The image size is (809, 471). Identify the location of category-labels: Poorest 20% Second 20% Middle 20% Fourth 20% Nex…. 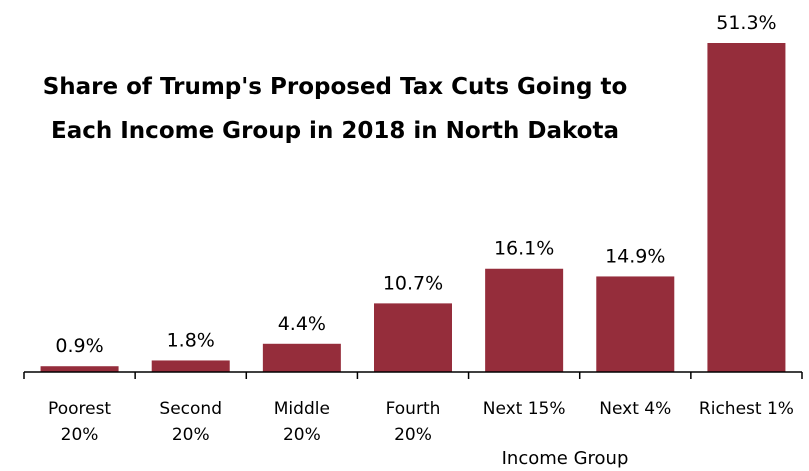
(421, 422).